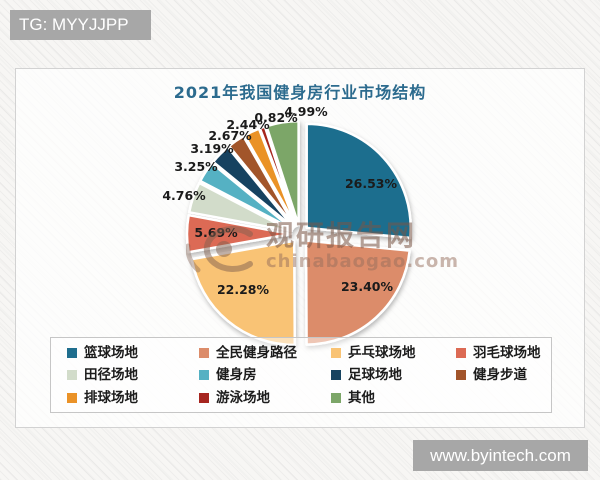  Describe the element at coordinates (306, 111) in the screenshot. I see `pie-percent-label-11: 4.99%` at that location.